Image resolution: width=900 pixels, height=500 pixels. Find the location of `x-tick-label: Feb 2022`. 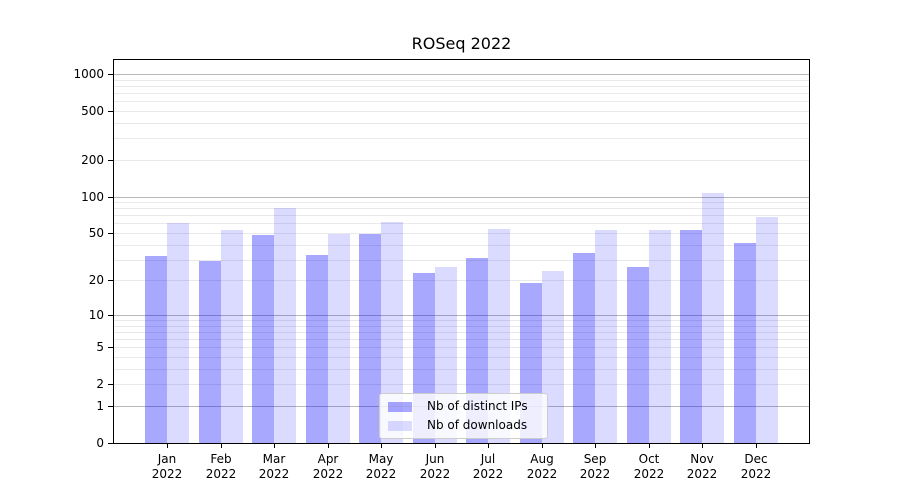

x-tick-label: Feb 2022 is located at coordinates (221, 466).